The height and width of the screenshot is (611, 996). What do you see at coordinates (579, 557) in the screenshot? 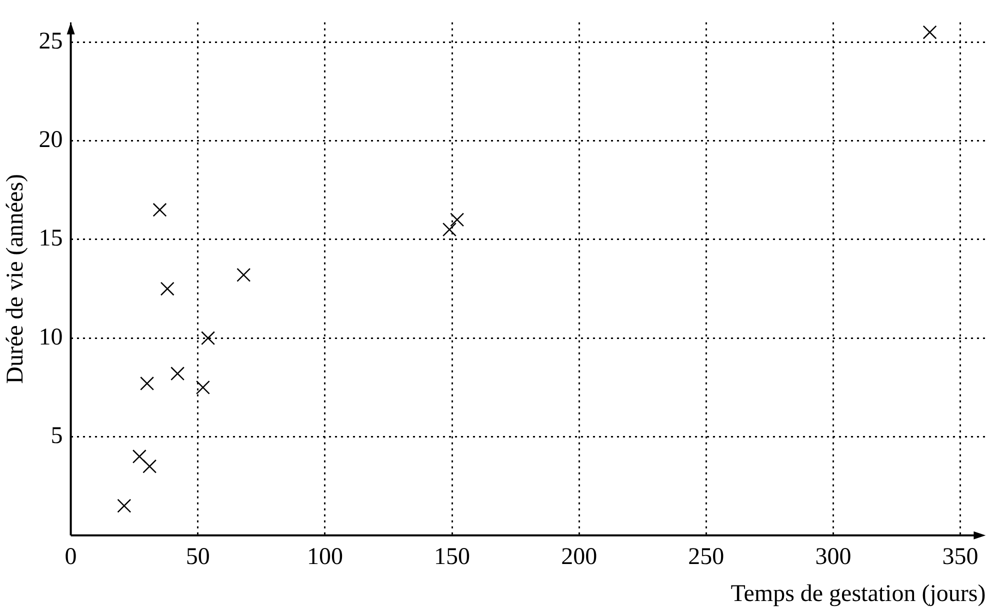
I see `x-tick-label: 200` at bounding box center [579, 557].